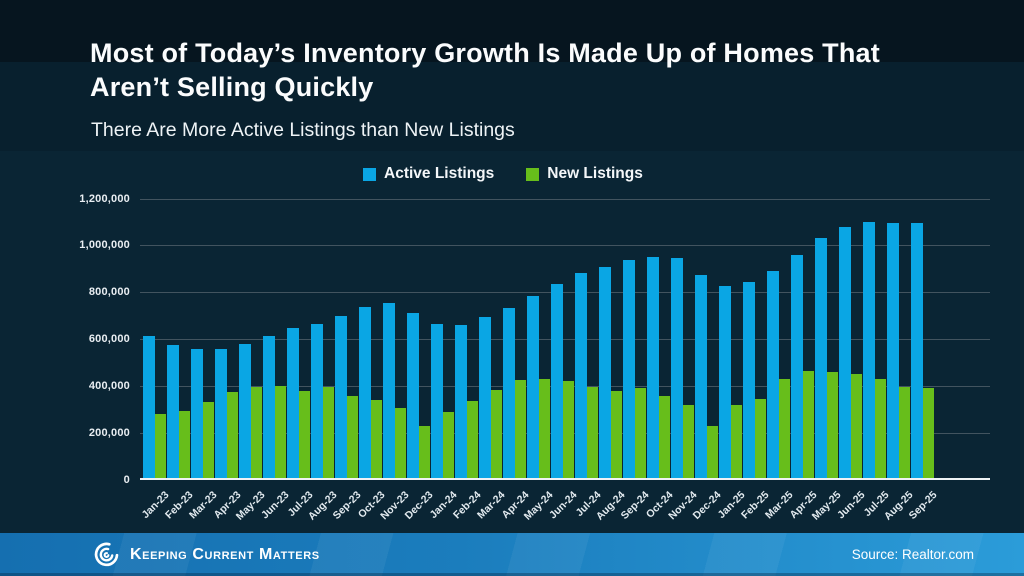 This screenshot has width=1024, height=576. Describe the element at coordinates (225, 554) in the screenshot. I see `brand-name: Keeping Current Matters` at that location.